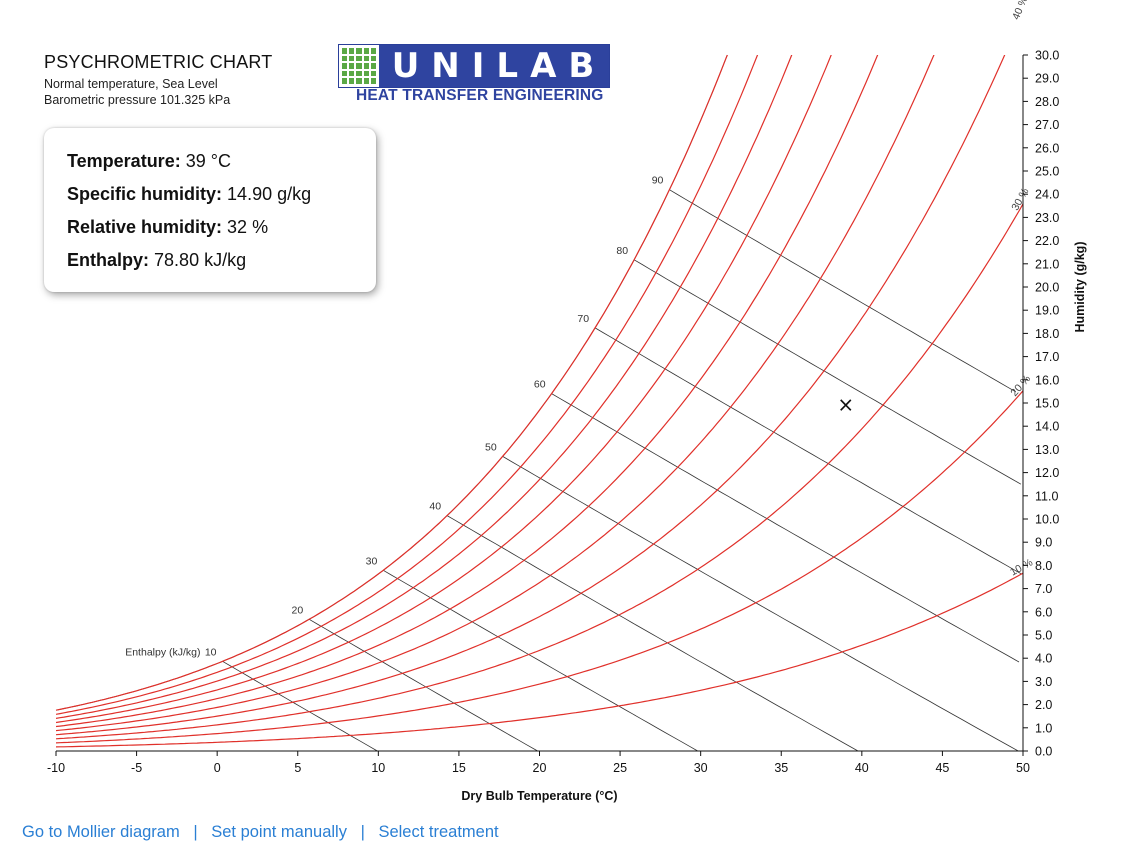  I want to click on y-tick-label: 14.0, so click(1047, 427).